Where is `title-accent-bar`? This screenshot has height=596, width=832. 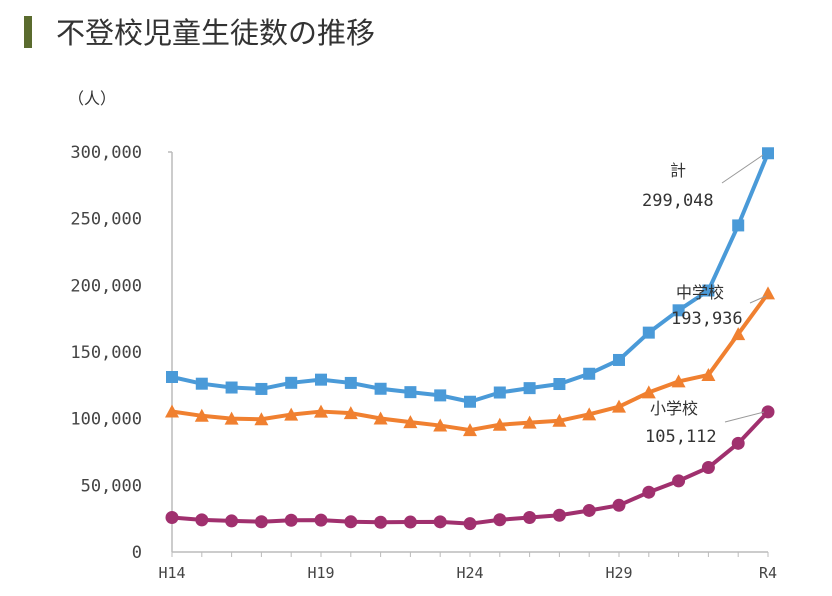 title-accent-bar is located at coordinates (28, 32).